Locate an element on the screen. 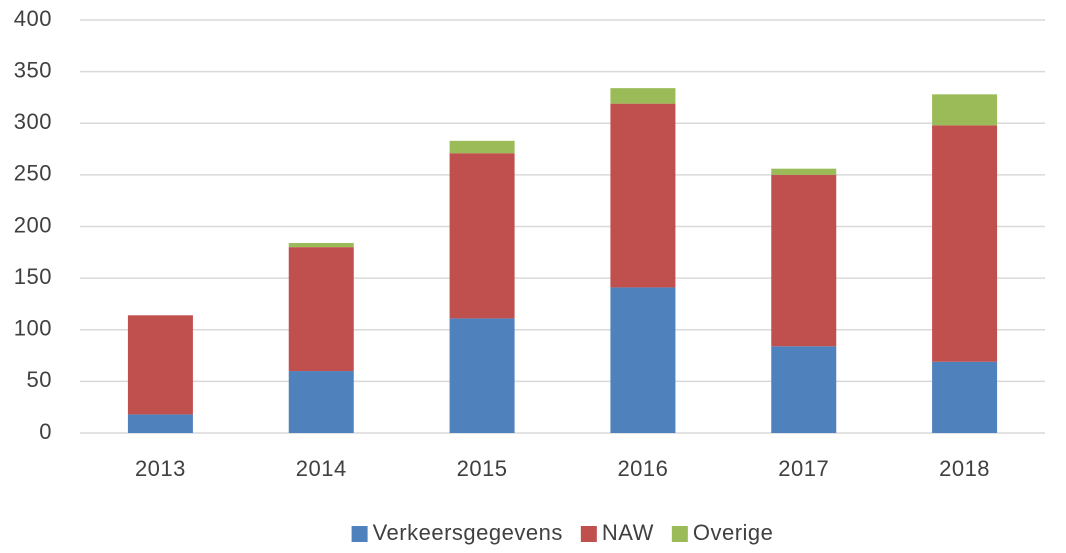 This screenshot has width=1066, height=553. legend-label: Overige is located at coordinates (733, 532).